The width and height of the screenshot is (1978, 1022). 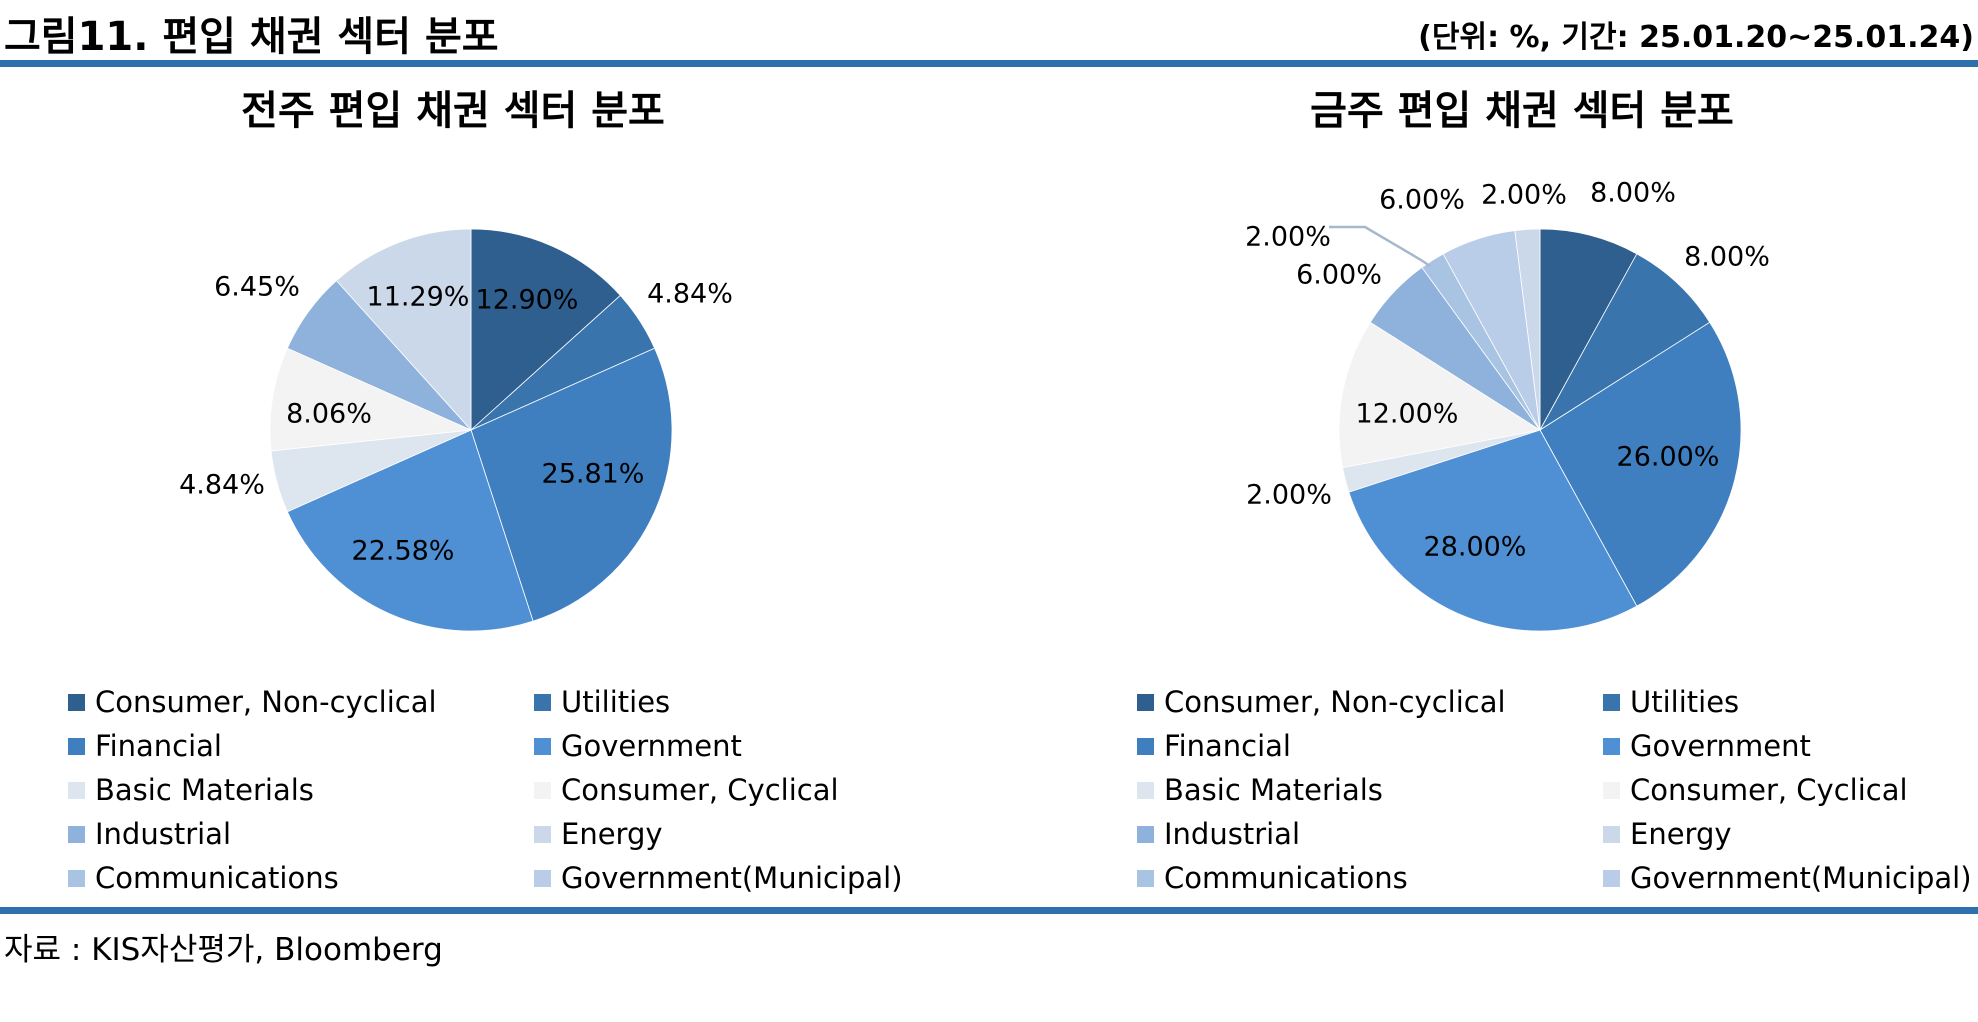 What do you see at coordinates (593, 474) in the screenshot?
I see `data-label-financial: 25.81%` at bounding box center [593, 474].